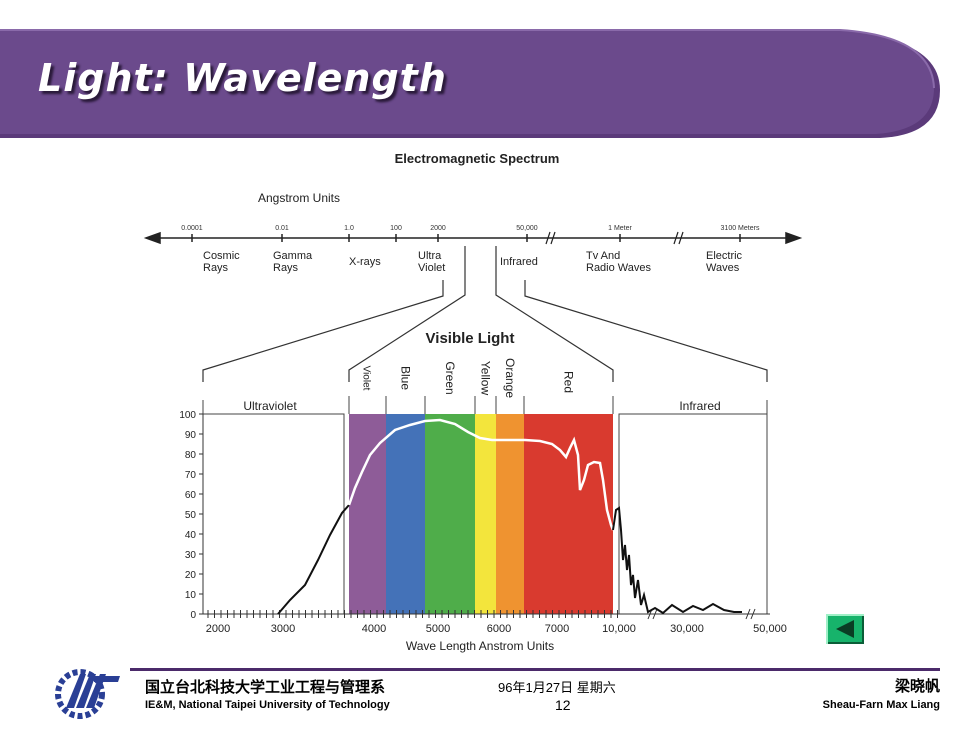 The width and height of the screenshot is (980, 735). I want to click on band-radio-line2: Radio Waves, so click(619, 268).